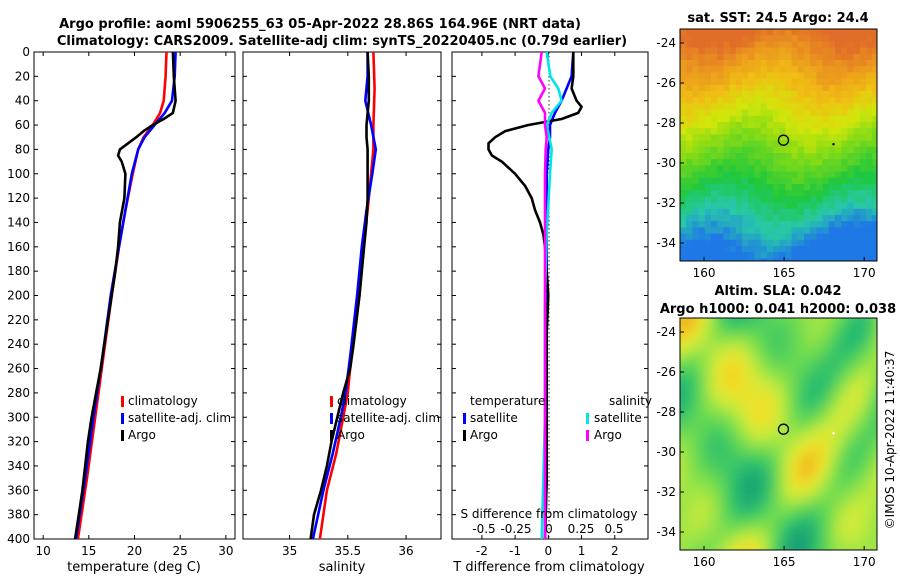 The width and height of the screenshot is (900, 580). I want to click on salinity-ticks: 35 35.5 36, so click(348, 305).